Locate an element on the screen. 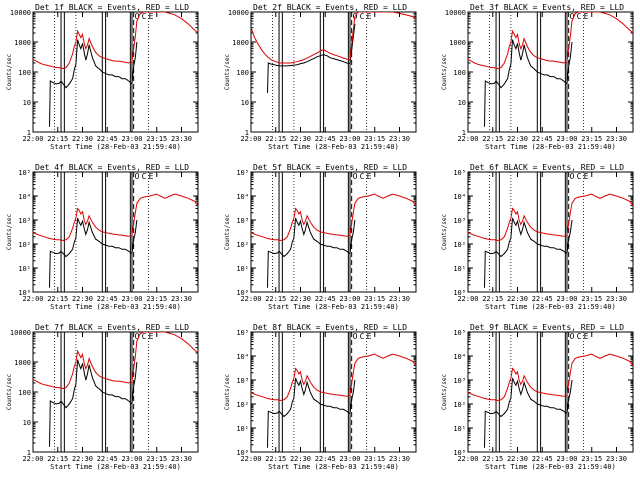  y-tick-label: 10000 is located at coordinates (20, 333).